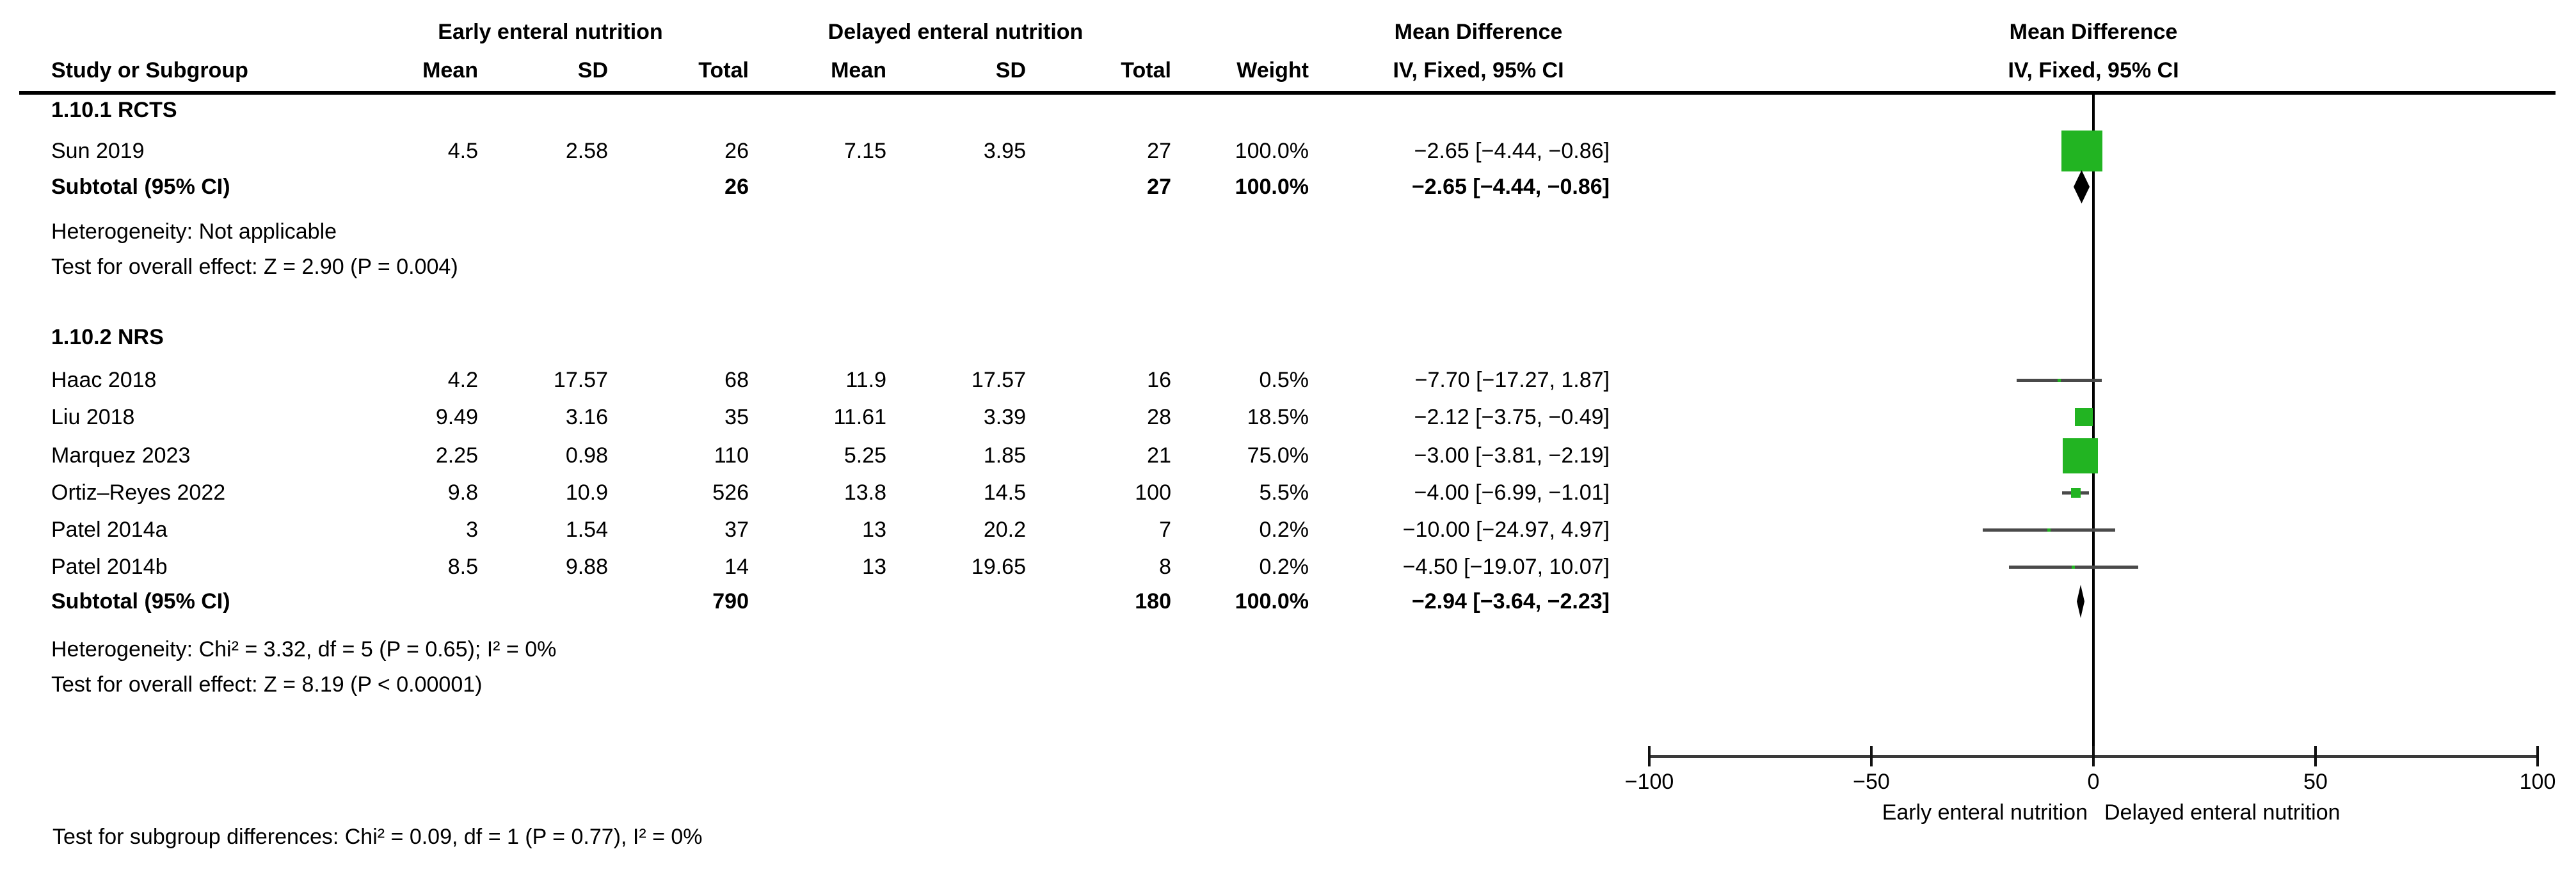 The image size is (2576, 872). Describe the element at coordinates (1278, 455) in the screenshot. I see `cell-weight: 75.0%` at that location.